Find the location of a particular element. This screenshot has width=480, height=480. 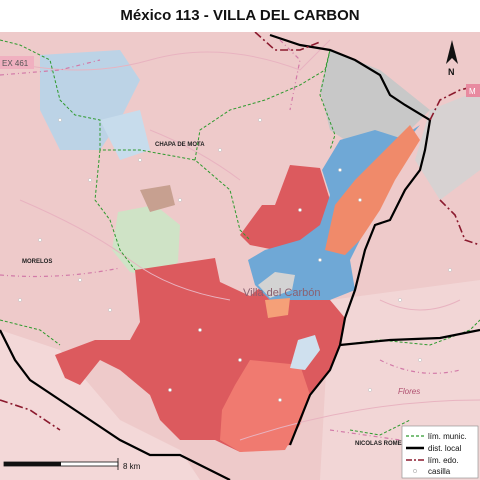

label-flores: Flores is located at coordinates (409, 391).